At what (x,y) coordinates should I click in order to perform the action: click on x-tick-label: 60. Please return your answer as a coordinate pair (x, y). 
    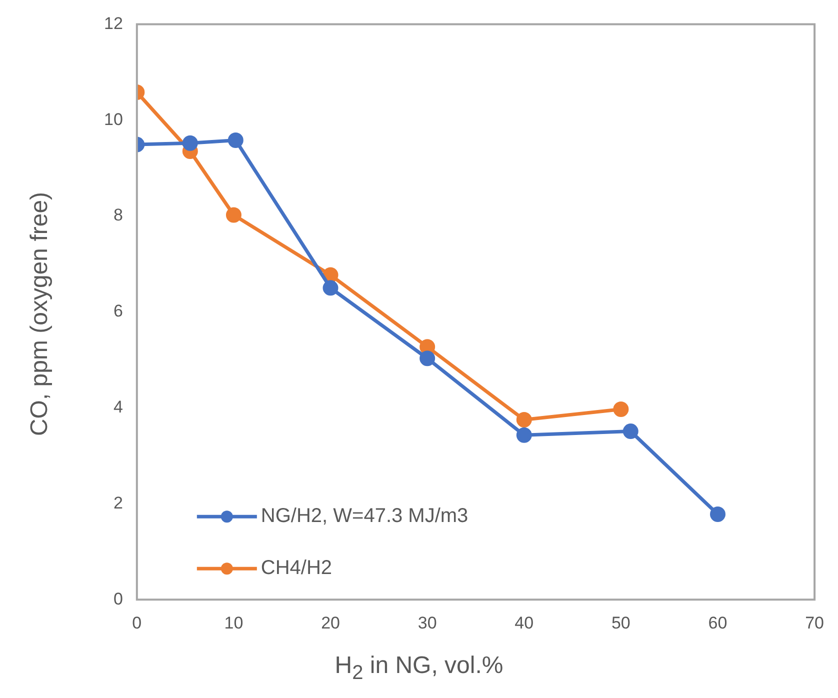
    Looking at the image, I should click on (718, 622).